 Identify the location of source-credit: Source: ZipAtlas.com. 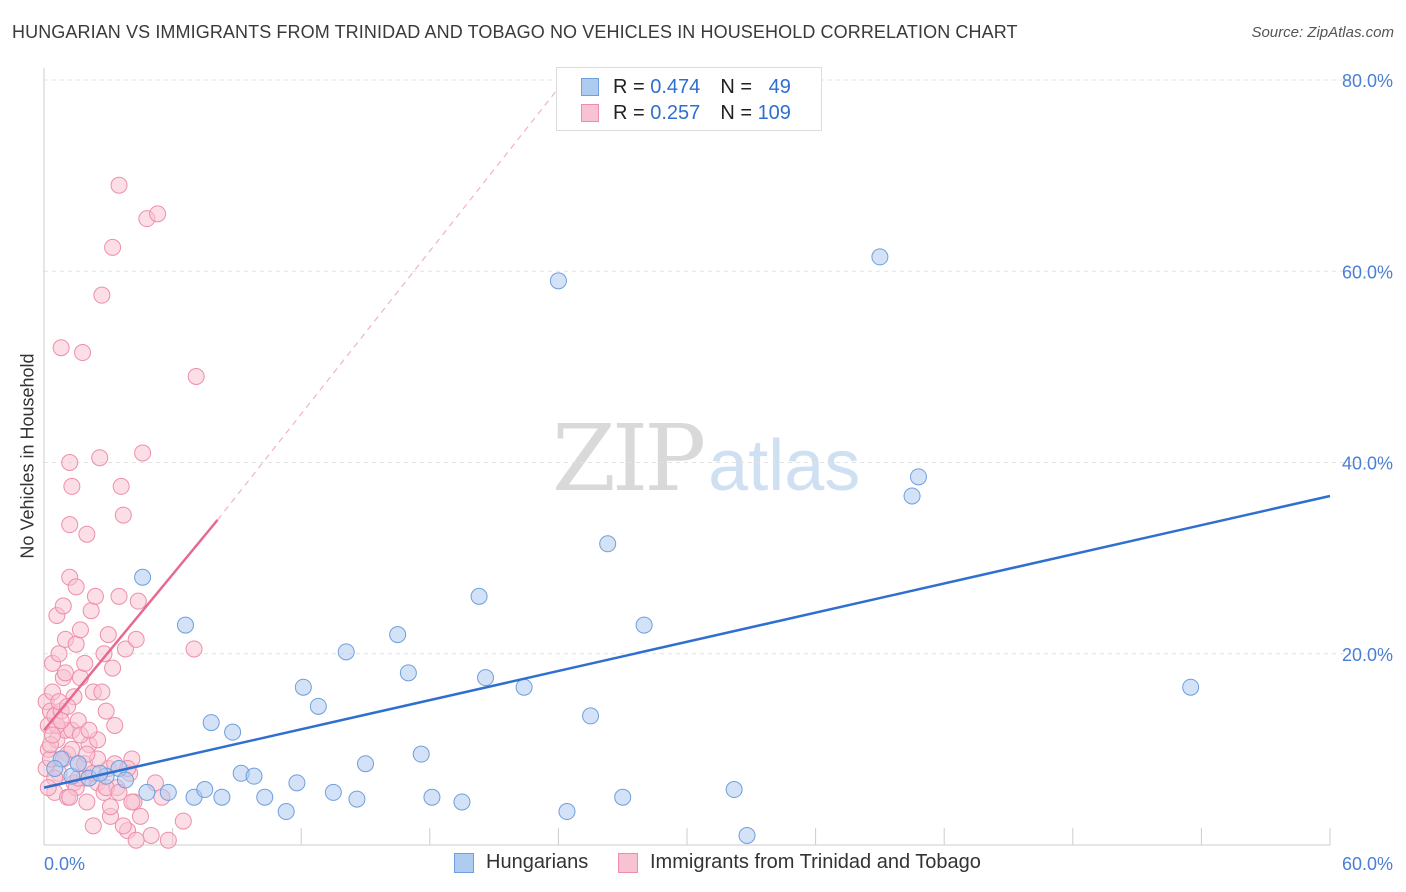
(1322, 32).